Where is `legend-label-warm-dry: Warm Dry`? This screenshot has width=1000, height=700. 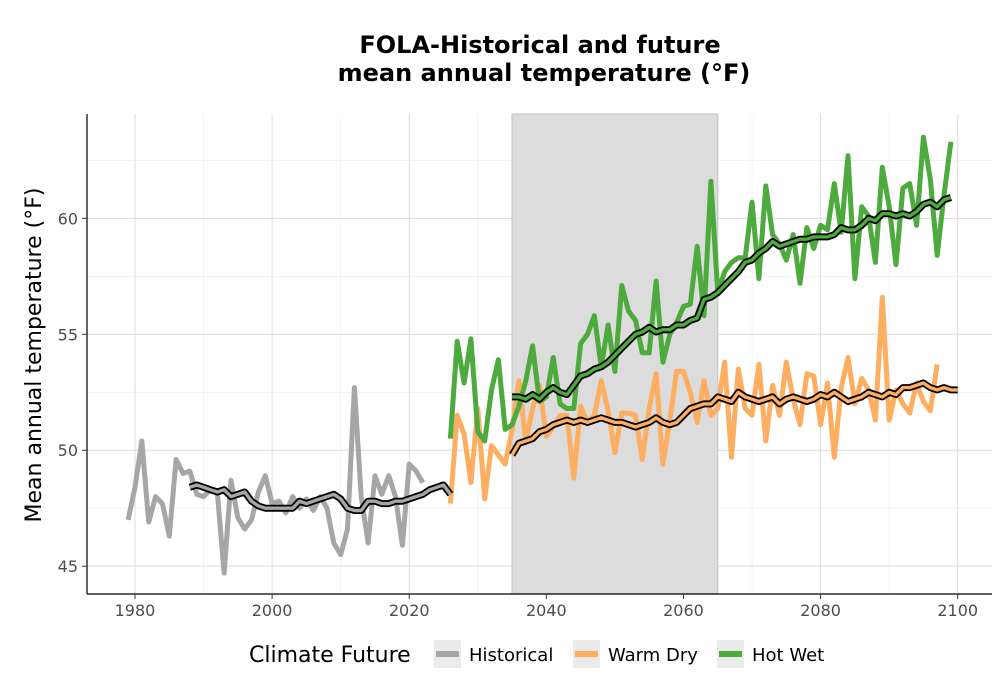 legend-label-warm-dry: Warm Dry is located at coordinates (653, 655).